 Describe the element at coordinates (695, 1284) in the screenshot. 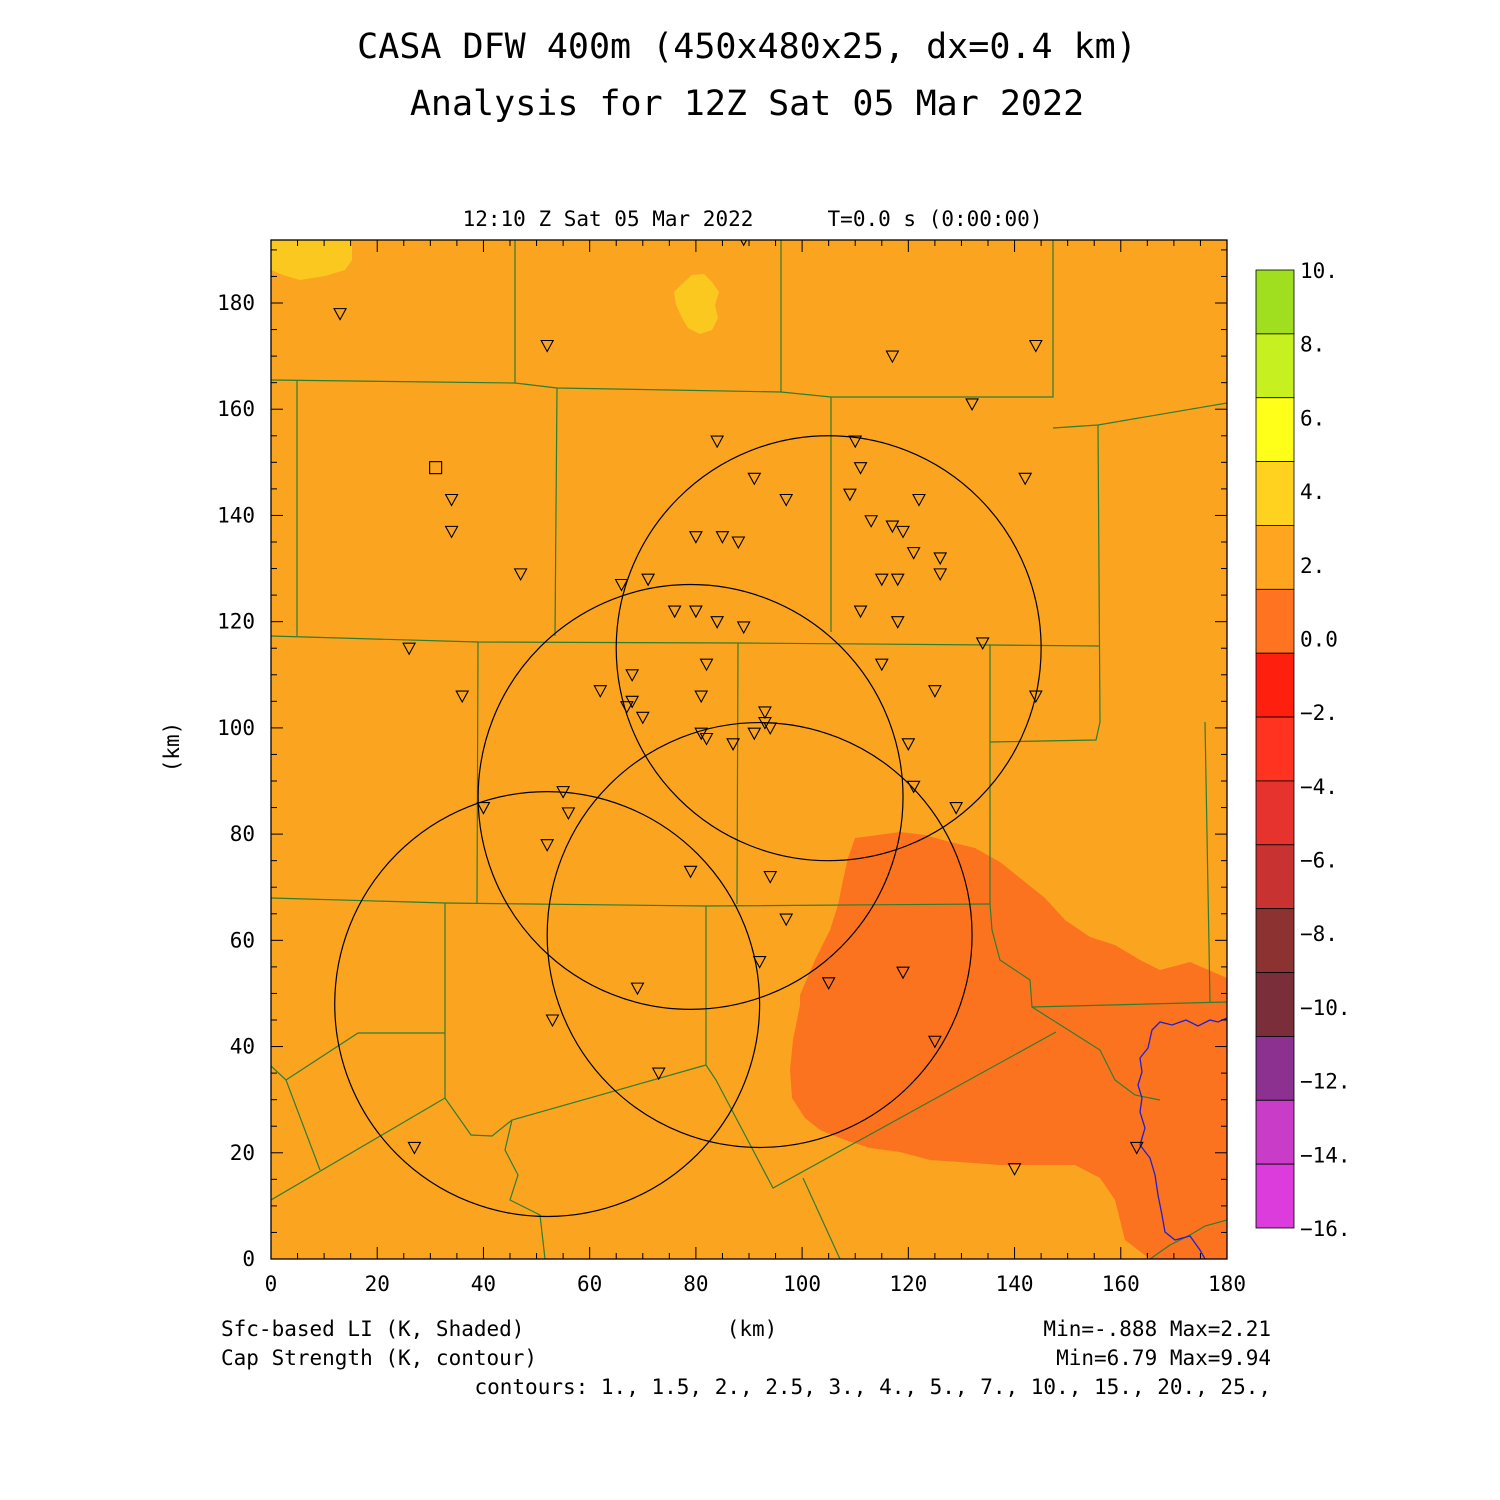

I see `x-tick-label: 80` at that location.